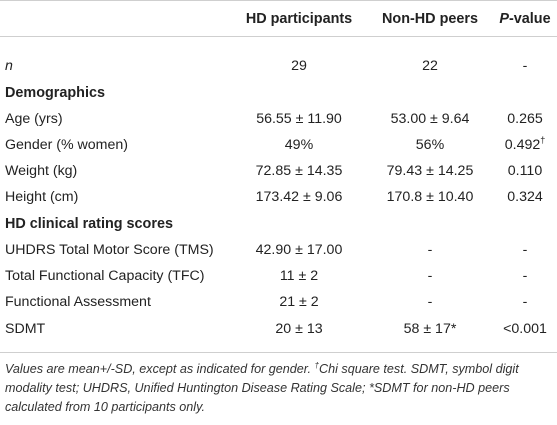 This screenshot has height=425, width=557. I want to click on row-label: Functional Assessment, so click(78, 302).